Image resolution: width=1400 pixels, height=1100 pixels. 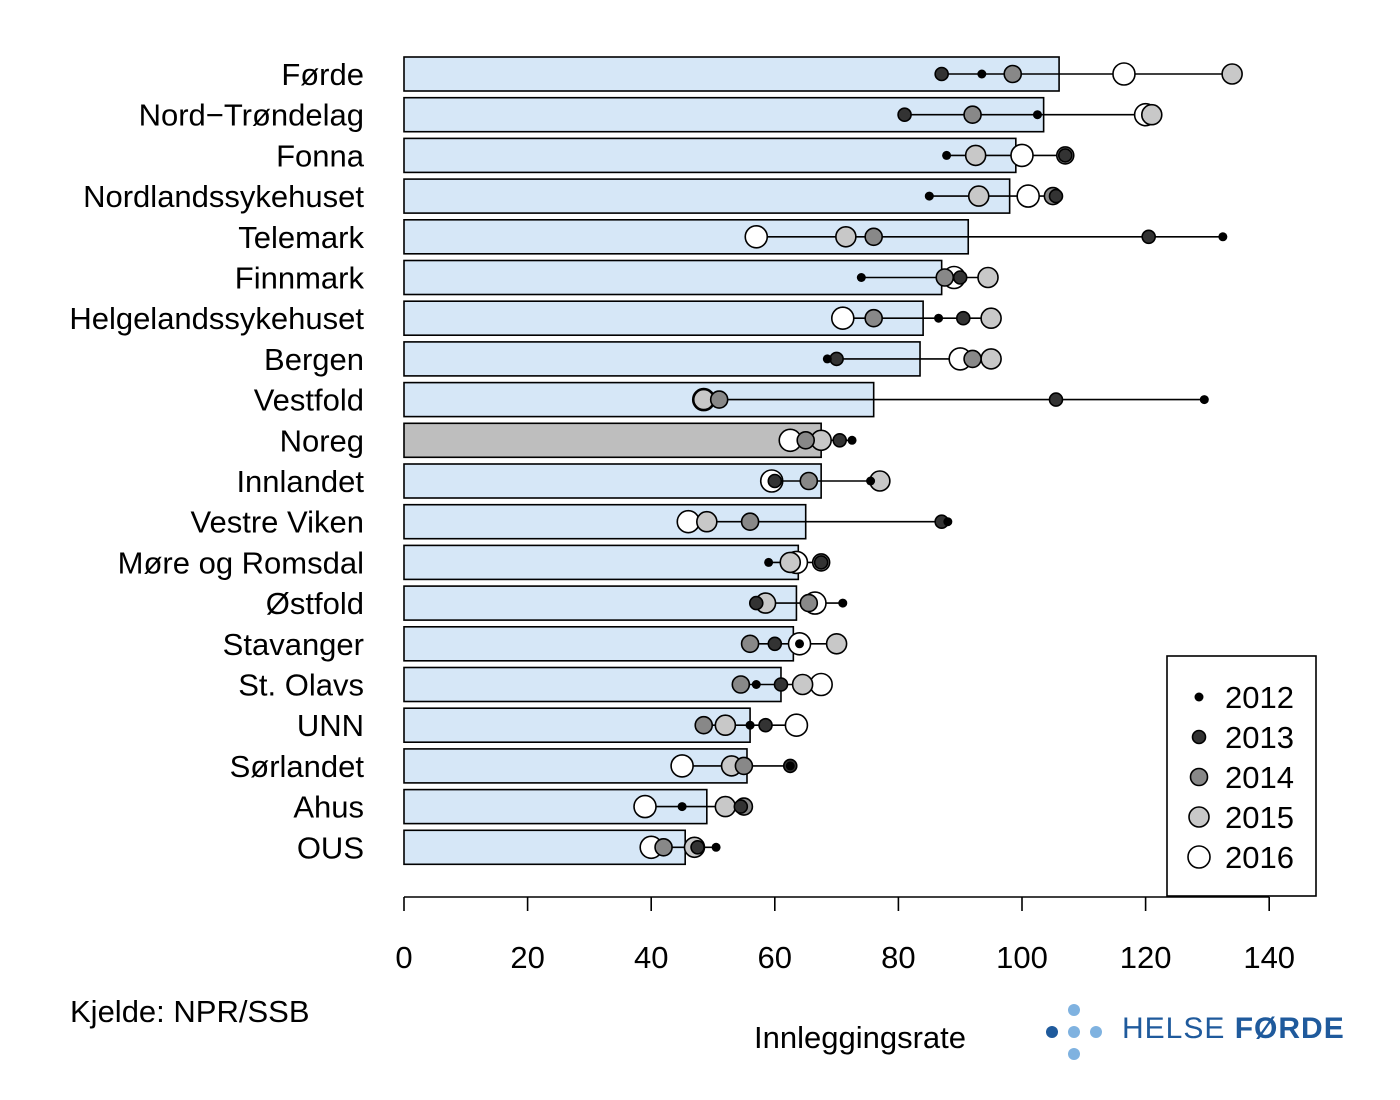 I want to click on category-label: Stavanger, so click(x=293, y=644).